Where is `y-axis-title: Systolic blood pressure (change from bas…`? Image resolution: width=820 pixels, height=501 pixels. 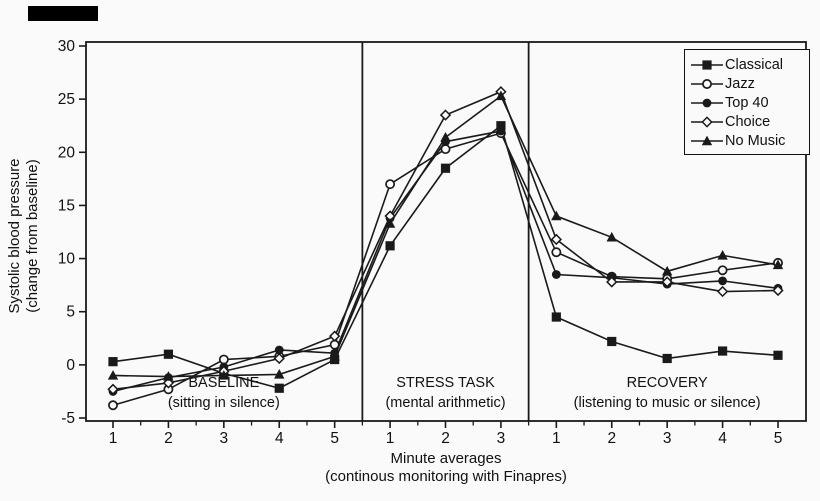 y-axis-title: Systolic blood pressure (change from bas… is located at coordinates (24, 236).